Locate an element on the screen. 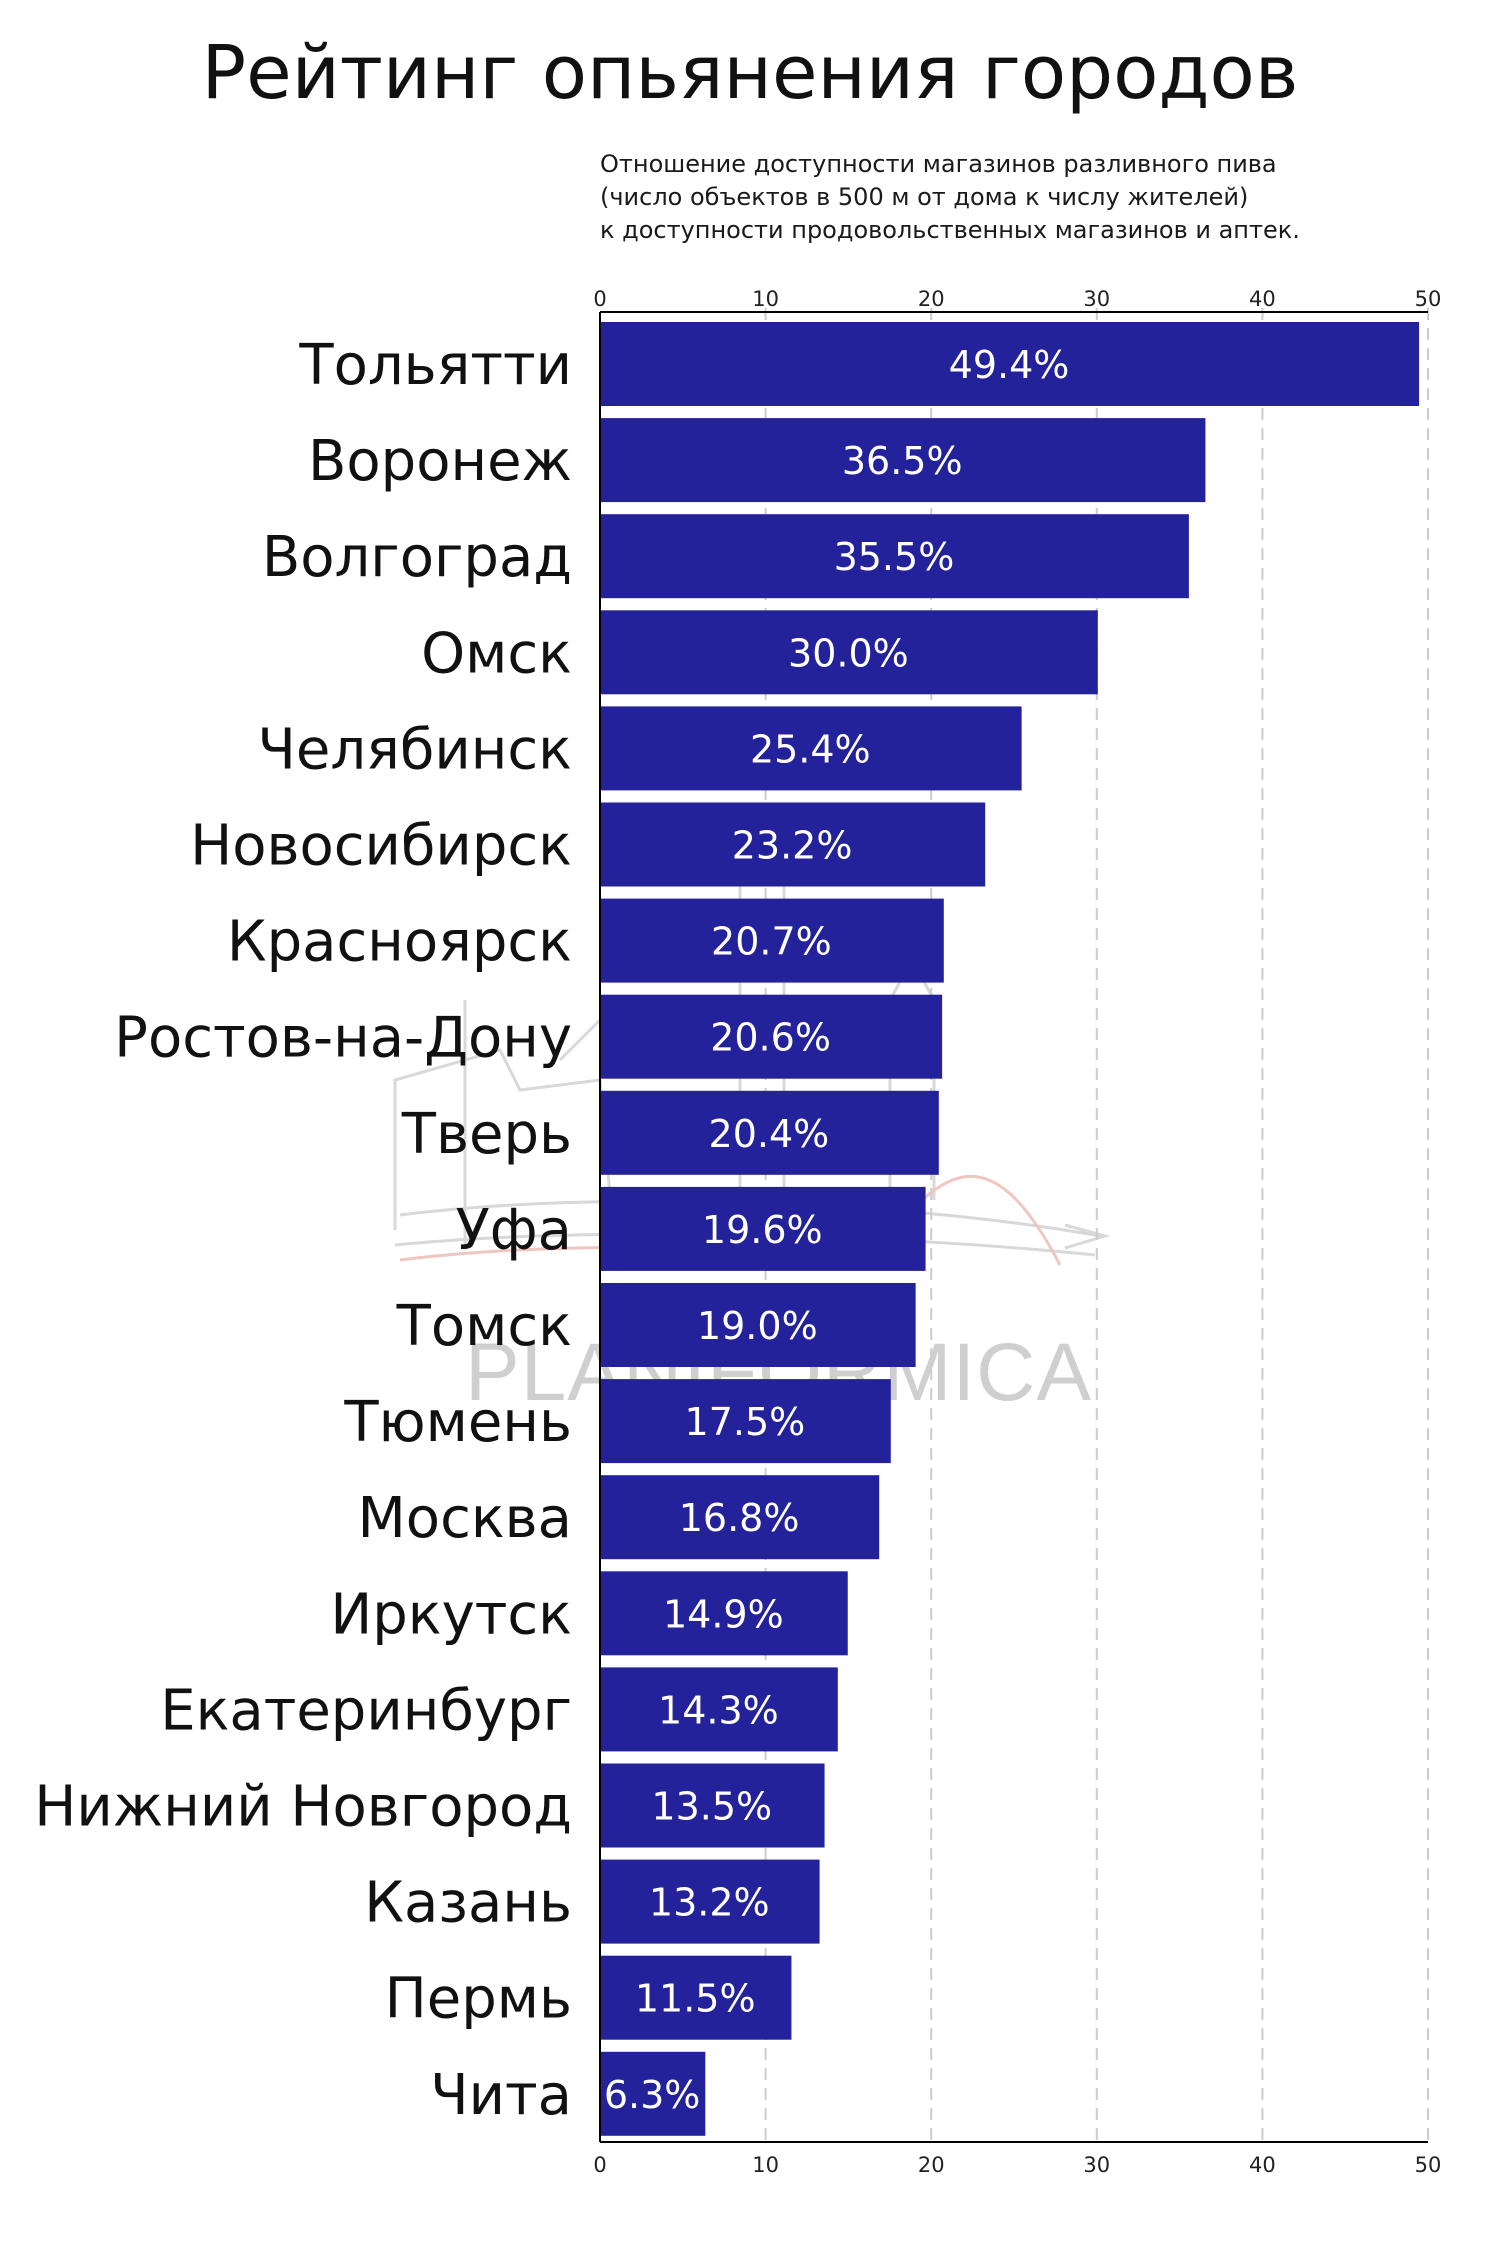 The height and width of the screenshot is (2250, 1500). value-label: 14.9% is located at coordinates (723, 1614).